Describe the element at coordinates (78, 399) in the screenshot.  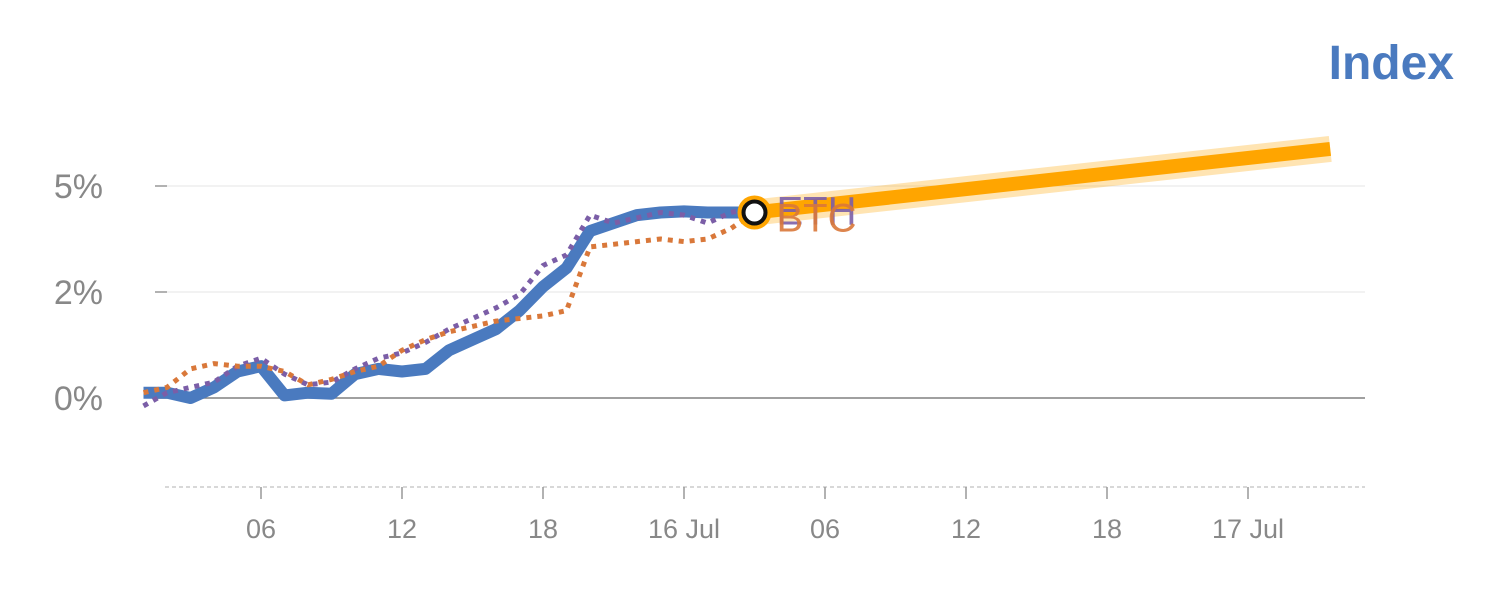
I see `y-tick-label: 0%` at that location.